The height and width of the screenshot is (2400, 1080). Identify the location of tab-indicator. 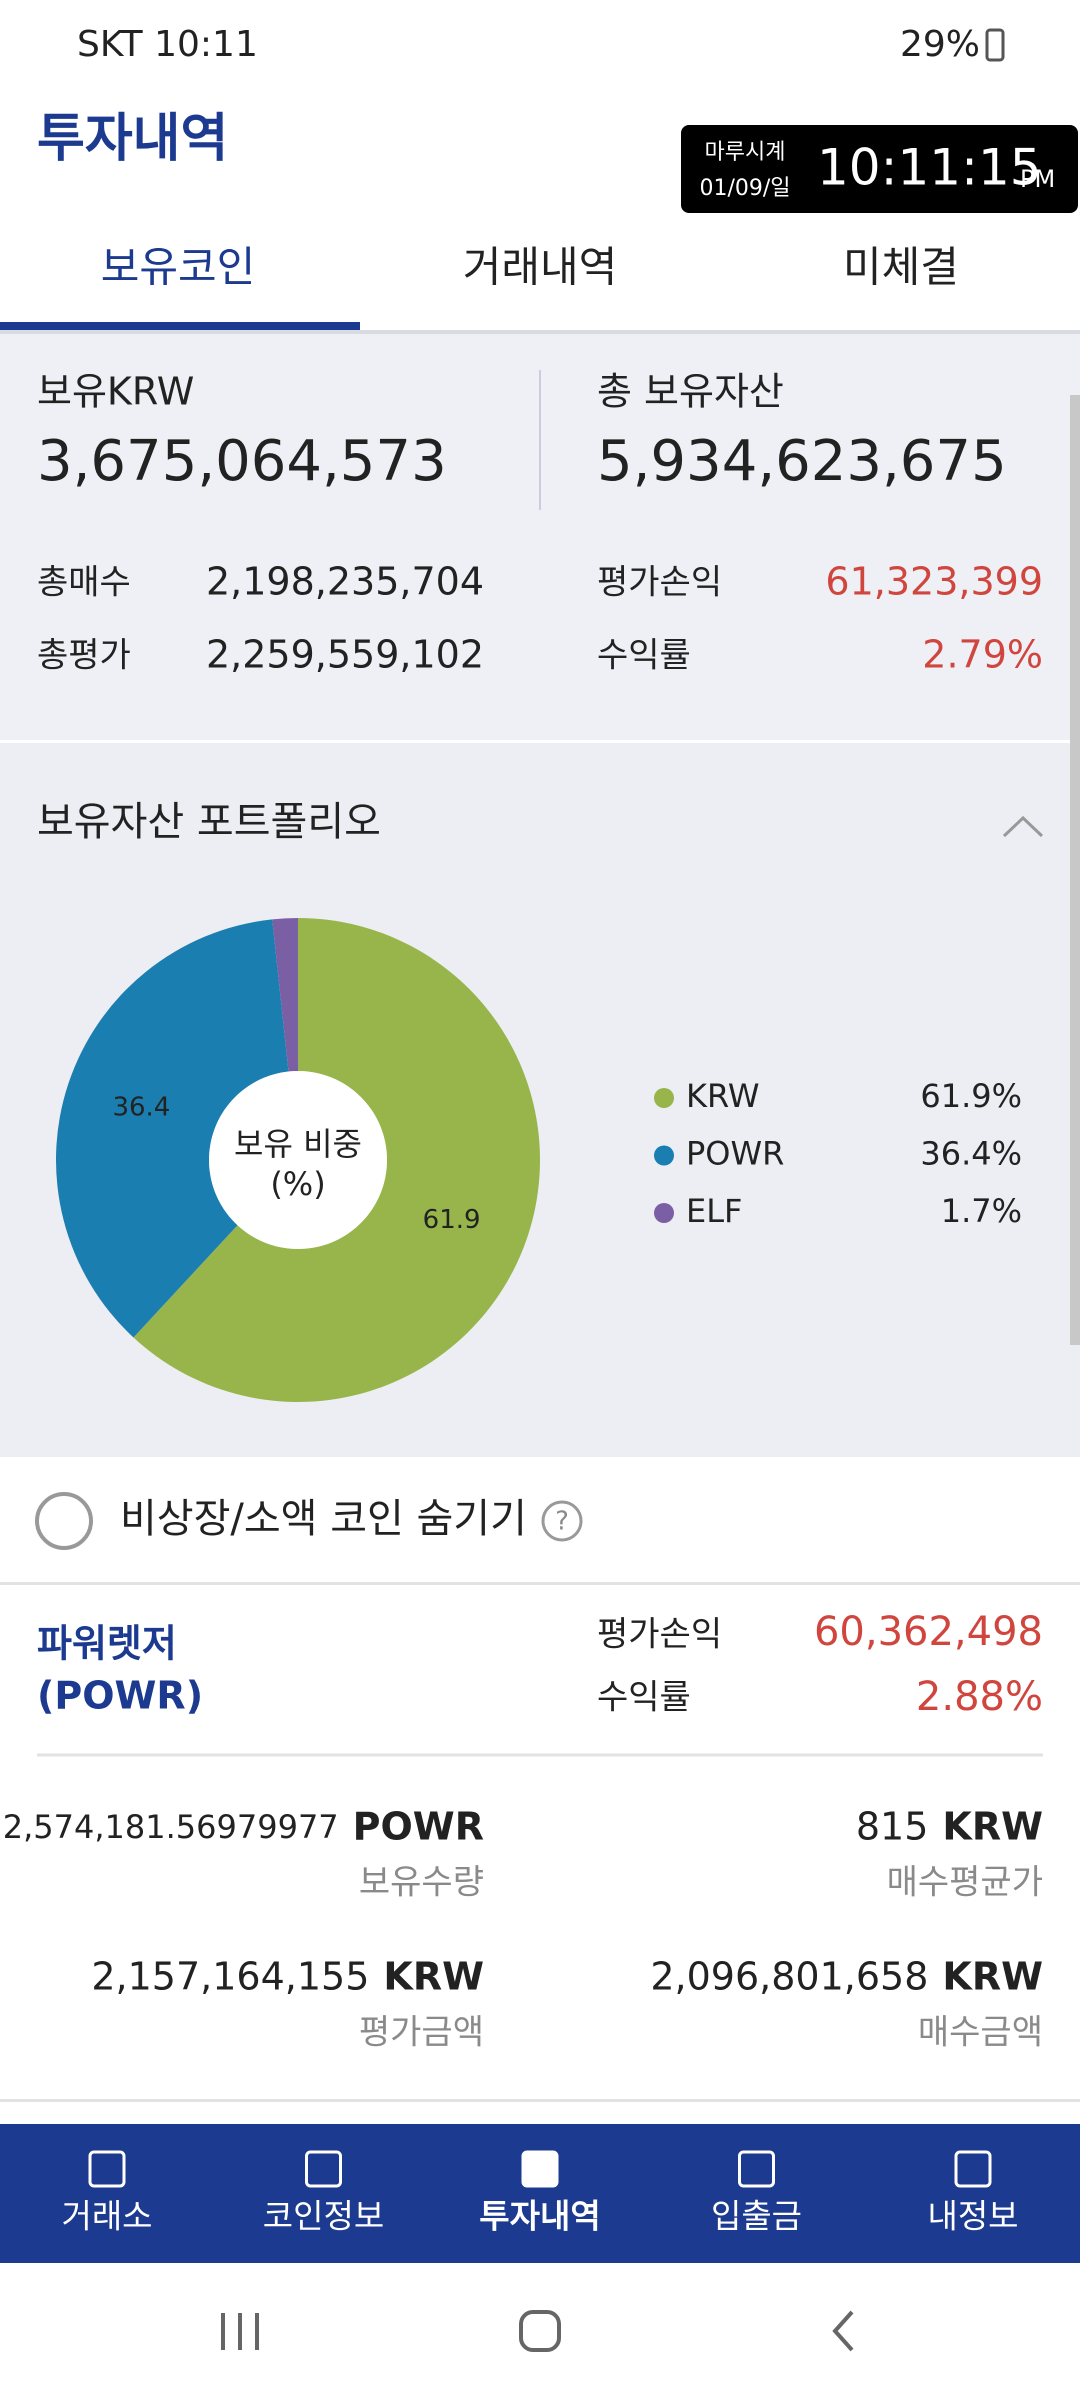
(180, 326).